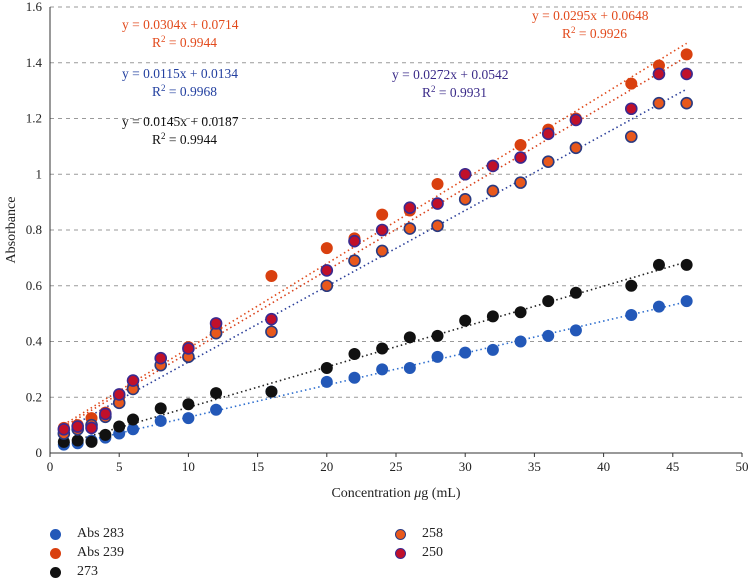  Describe the element at coordinates (534, 466) in the screenshot. I see `x-tick-label-7: 35` at that location.